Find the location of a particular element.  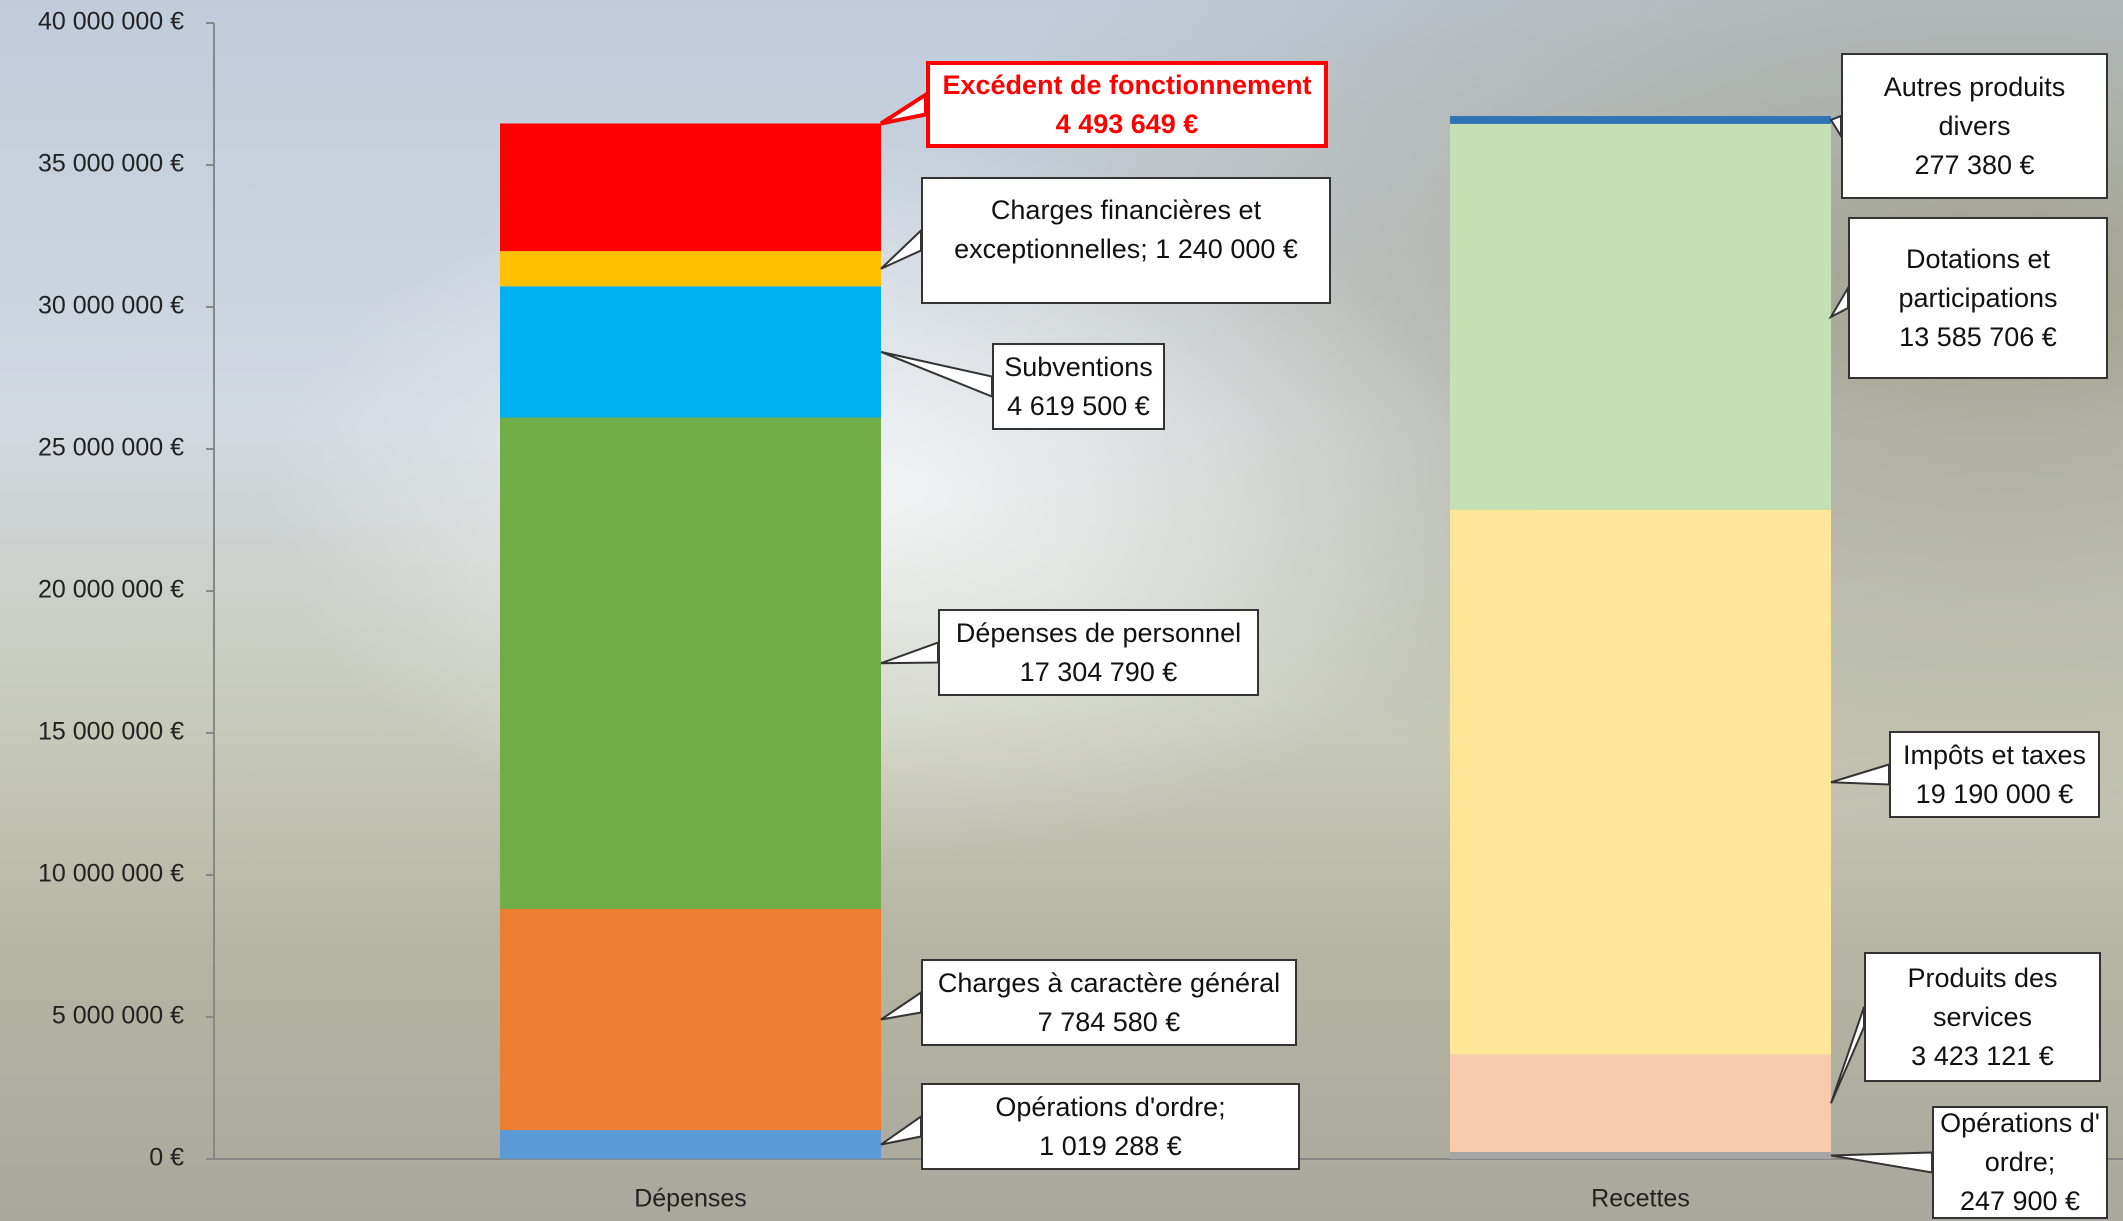

data-label-value: 13 585 706 € is located at coordinates (1978, 336).